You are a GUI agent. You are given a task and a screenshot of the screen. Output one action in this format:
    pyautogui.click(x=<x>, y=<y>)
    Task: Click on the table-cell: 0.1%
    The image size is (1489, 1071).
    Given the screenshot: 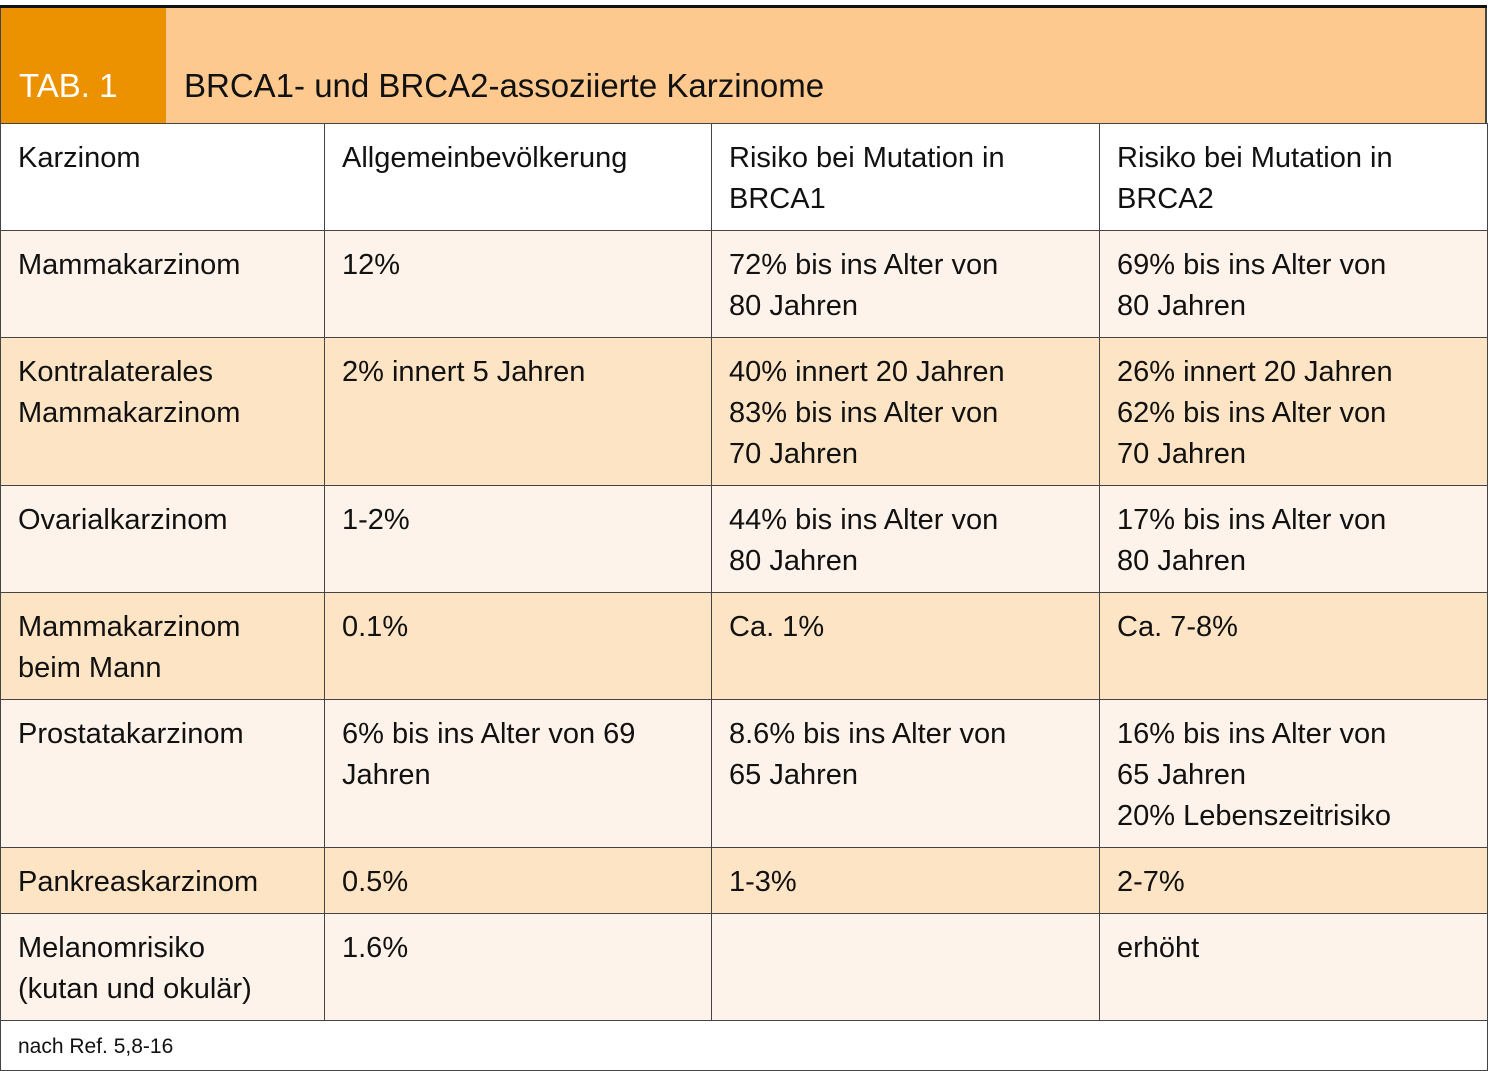 What is the action you would take?
    pyautogui.click(x=518, y=646)
    